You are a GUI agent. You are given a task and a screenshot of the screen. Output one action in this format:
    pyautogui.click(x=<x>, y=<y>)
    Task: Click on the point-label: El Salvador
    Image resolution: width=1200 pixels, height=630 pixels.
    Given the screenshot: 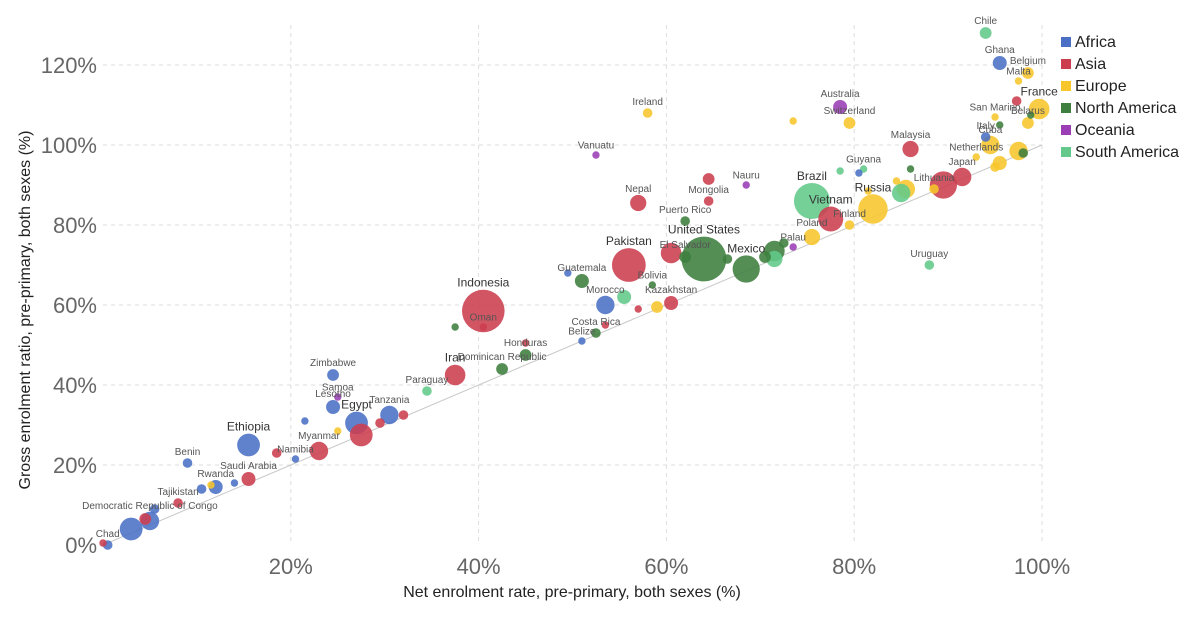 What is the action you would take?
    pyautogui.click(x=686, y=245)
    